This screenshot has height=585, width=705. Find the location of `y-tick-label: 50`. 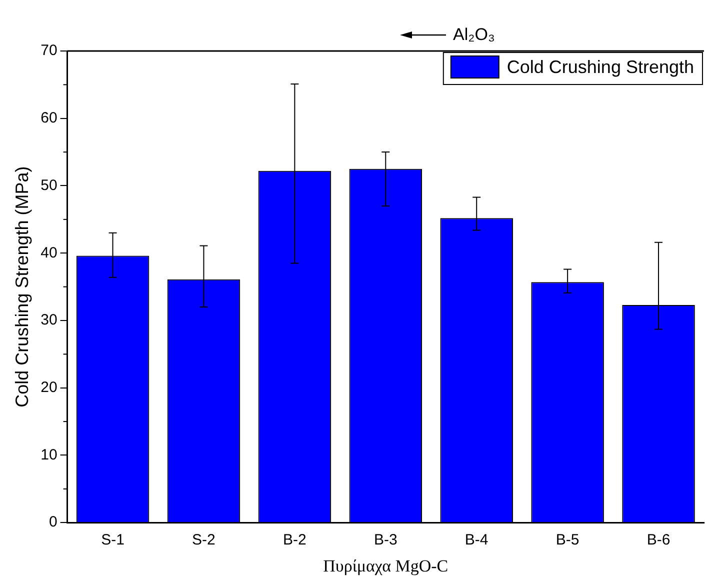

y-tick-label: 50 is located at coordinates (49, 185).